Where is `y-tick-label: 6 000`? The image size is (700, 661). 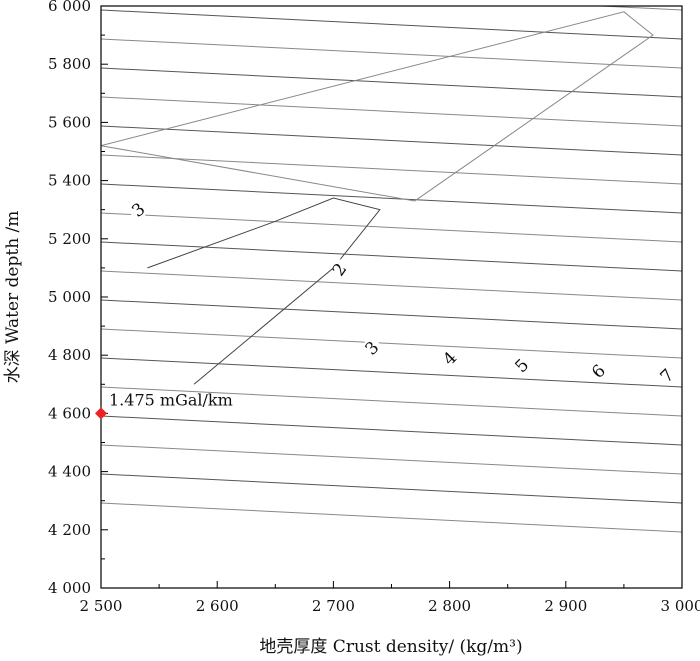
y-tick-label: 6 000 is located at coordinates (69, 7).